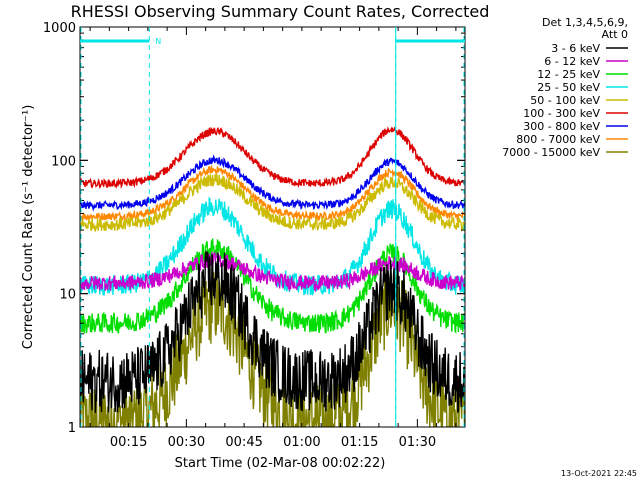 This screenshot has height=480, width=640. What do you see at coordinates (272, 193) in the screenshot?
I see `series-line-800-7000-kev` at bounding box center [272, 193].